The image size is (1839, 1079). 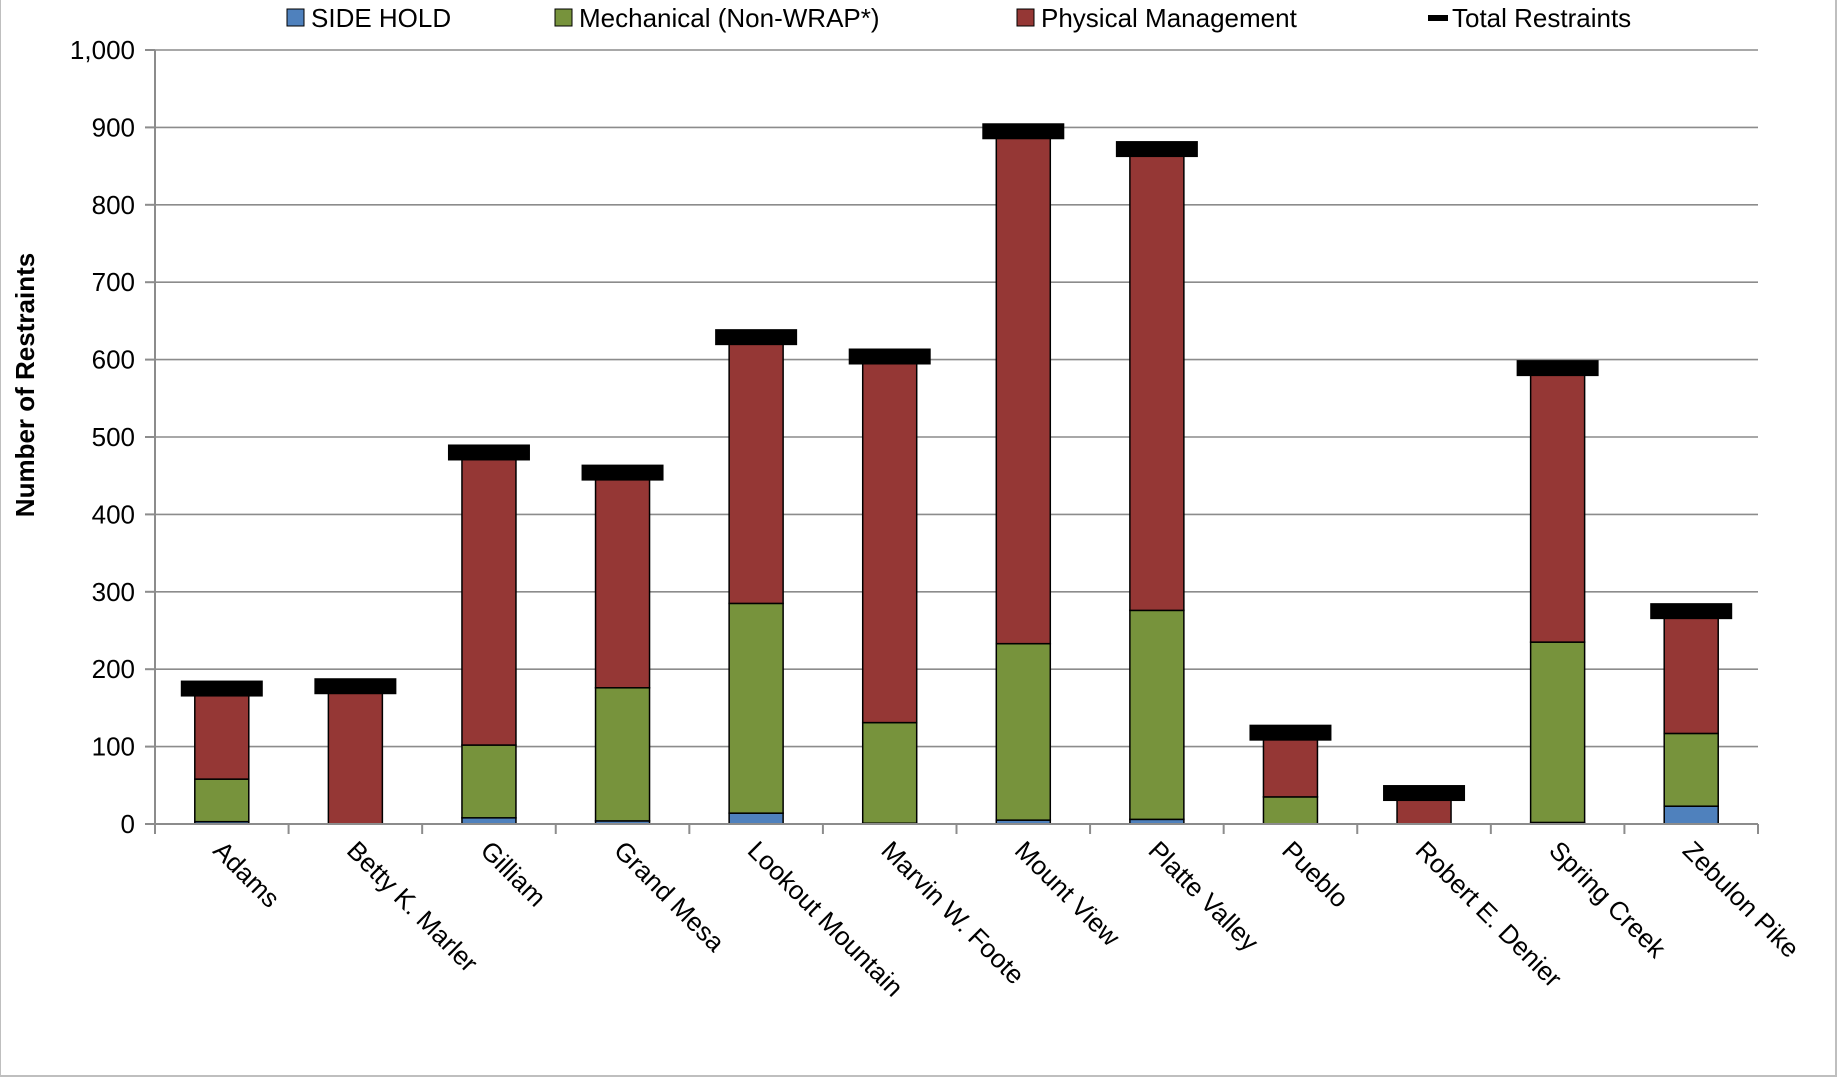 I want to click on x-tick-label-8: Pueblo, so click(x=1315, y=874).